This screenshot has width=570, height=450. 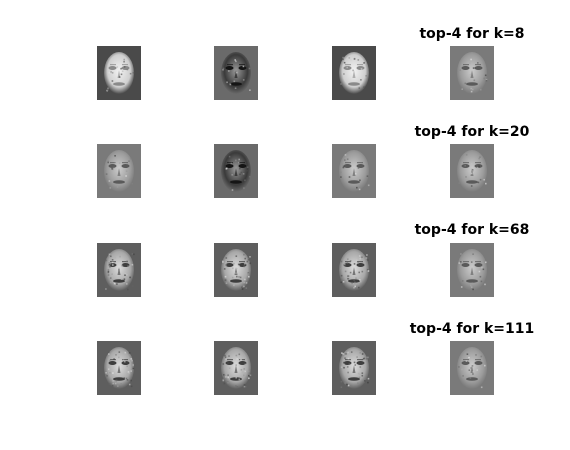 I want to click on row-title: top-4 for k=8, so click(x=472, y=34).